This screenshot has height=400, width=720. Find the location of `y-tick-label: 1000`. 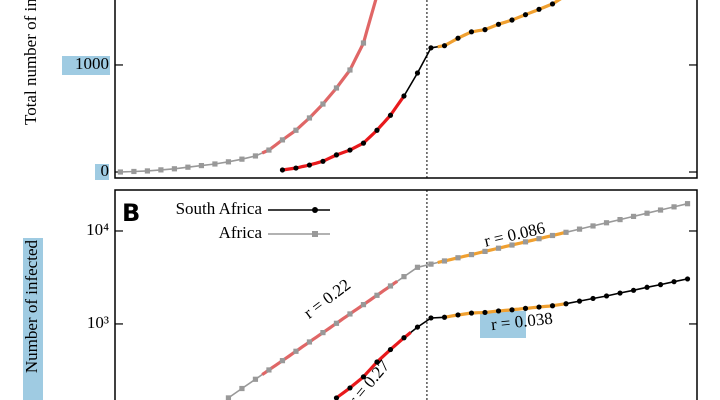

y-tick-label: 1000 is located at coordinates (92, 63).